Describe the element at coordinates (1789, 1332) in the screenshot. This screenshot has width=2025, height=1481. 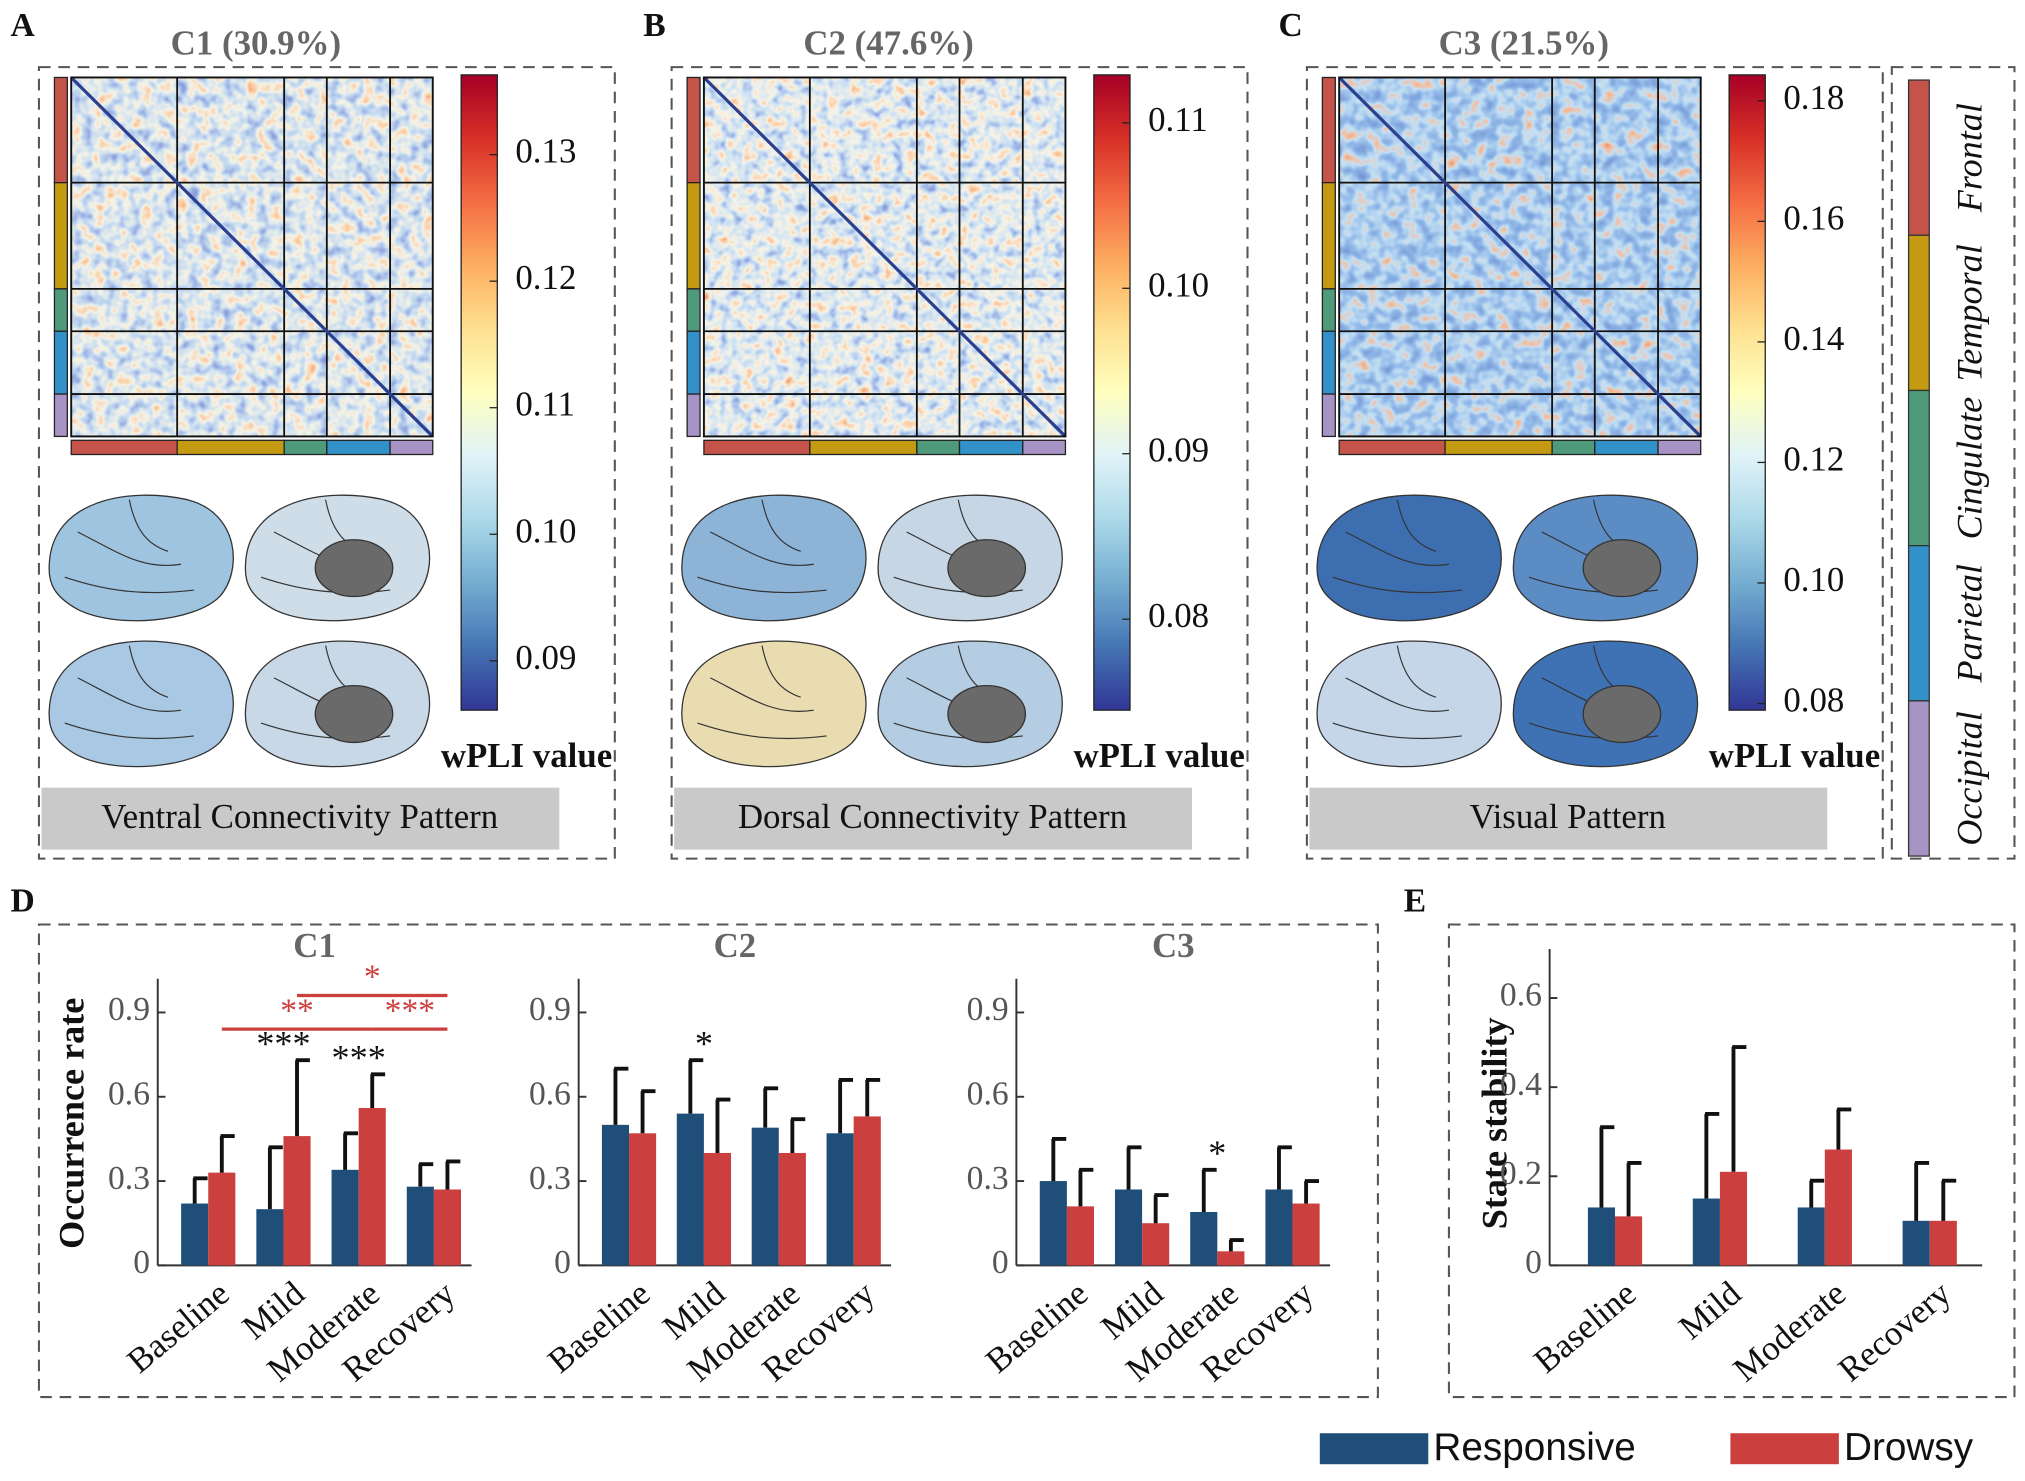
I see `x-tick-label: Moderate` at that location.